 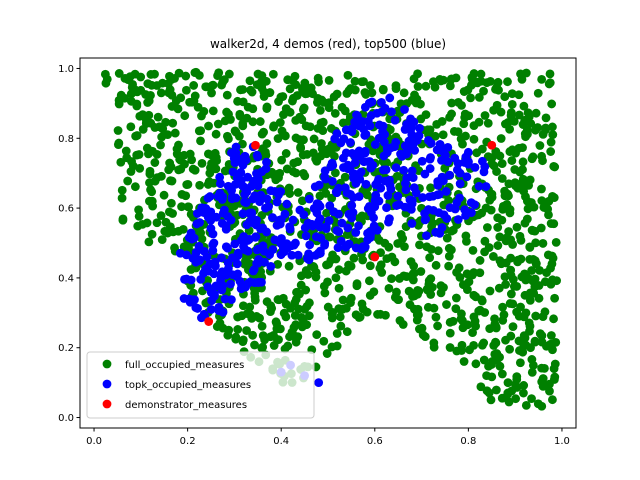 What do you see at coordinates (200, 385) in the screenshot?
I see `legend-box` at bounding box center [200, 385].